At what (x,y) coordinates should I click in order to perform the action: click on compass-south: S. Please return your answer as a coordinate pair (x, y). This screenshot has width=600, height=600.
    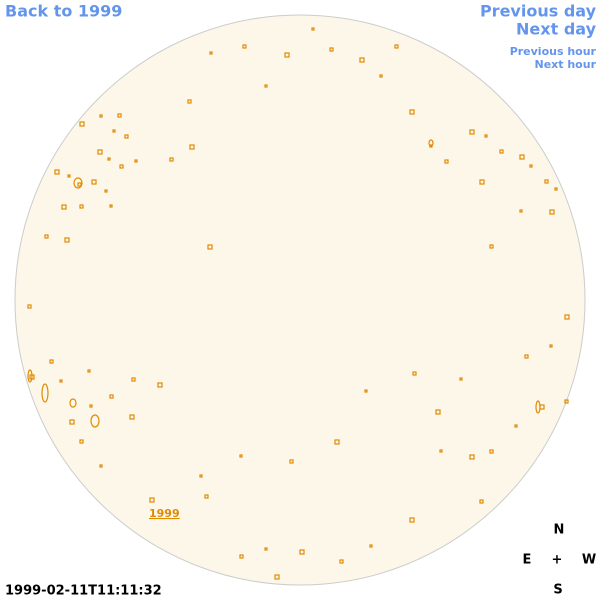
    Looking at the image, I should click on (557, 590).